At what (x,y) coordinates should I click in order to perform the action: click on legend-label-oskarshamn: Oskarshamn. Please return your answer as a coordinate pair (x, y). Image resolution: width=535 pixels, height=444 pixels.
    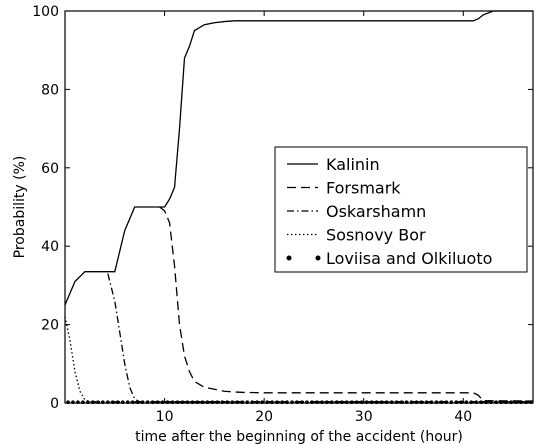
    Looking at the image, I should click on (376, 211).